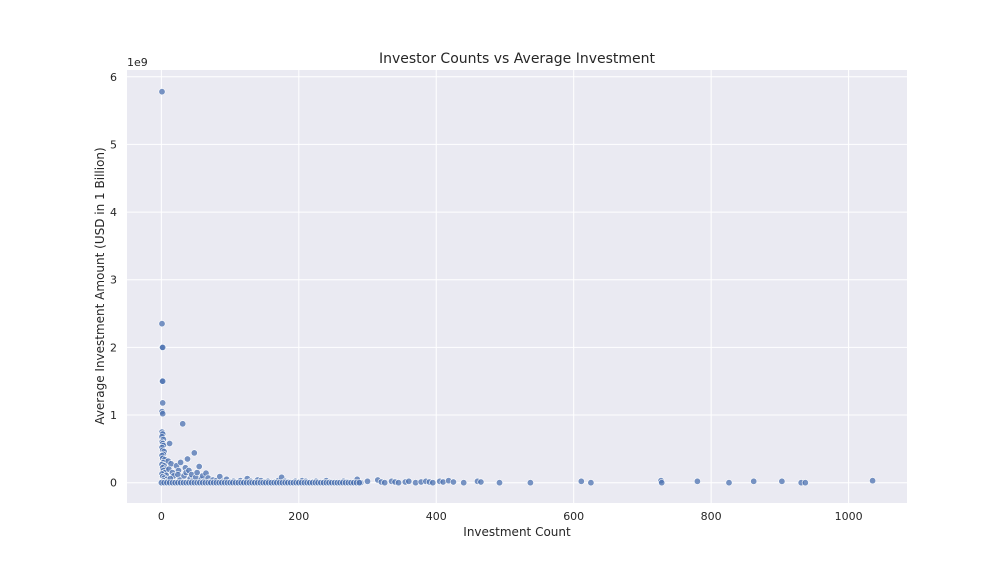 The image size is (1008, 576). Describe the element at coordinates (113, 77) in the screenshot. I see `y-tick-label: 6` at that location.